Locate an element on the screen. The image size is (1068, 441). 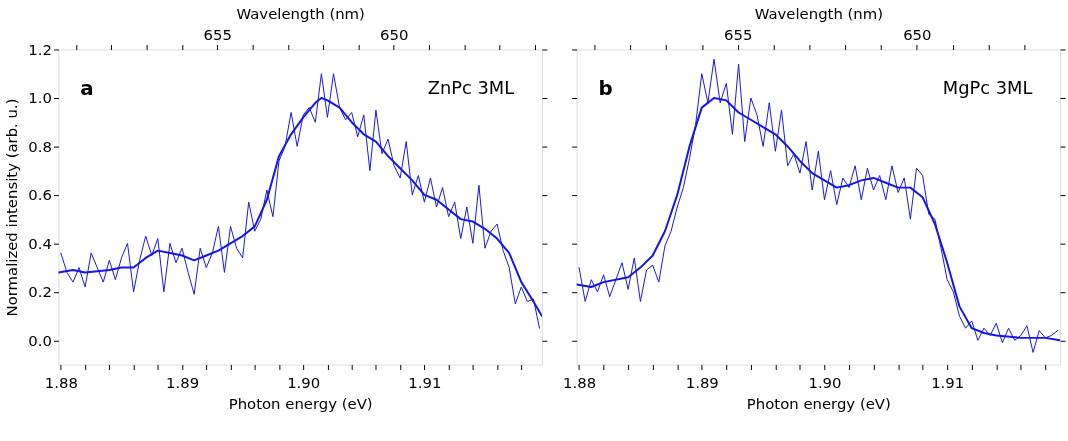
y-tick-label: 0.8 is located at coordinates (40, 146).